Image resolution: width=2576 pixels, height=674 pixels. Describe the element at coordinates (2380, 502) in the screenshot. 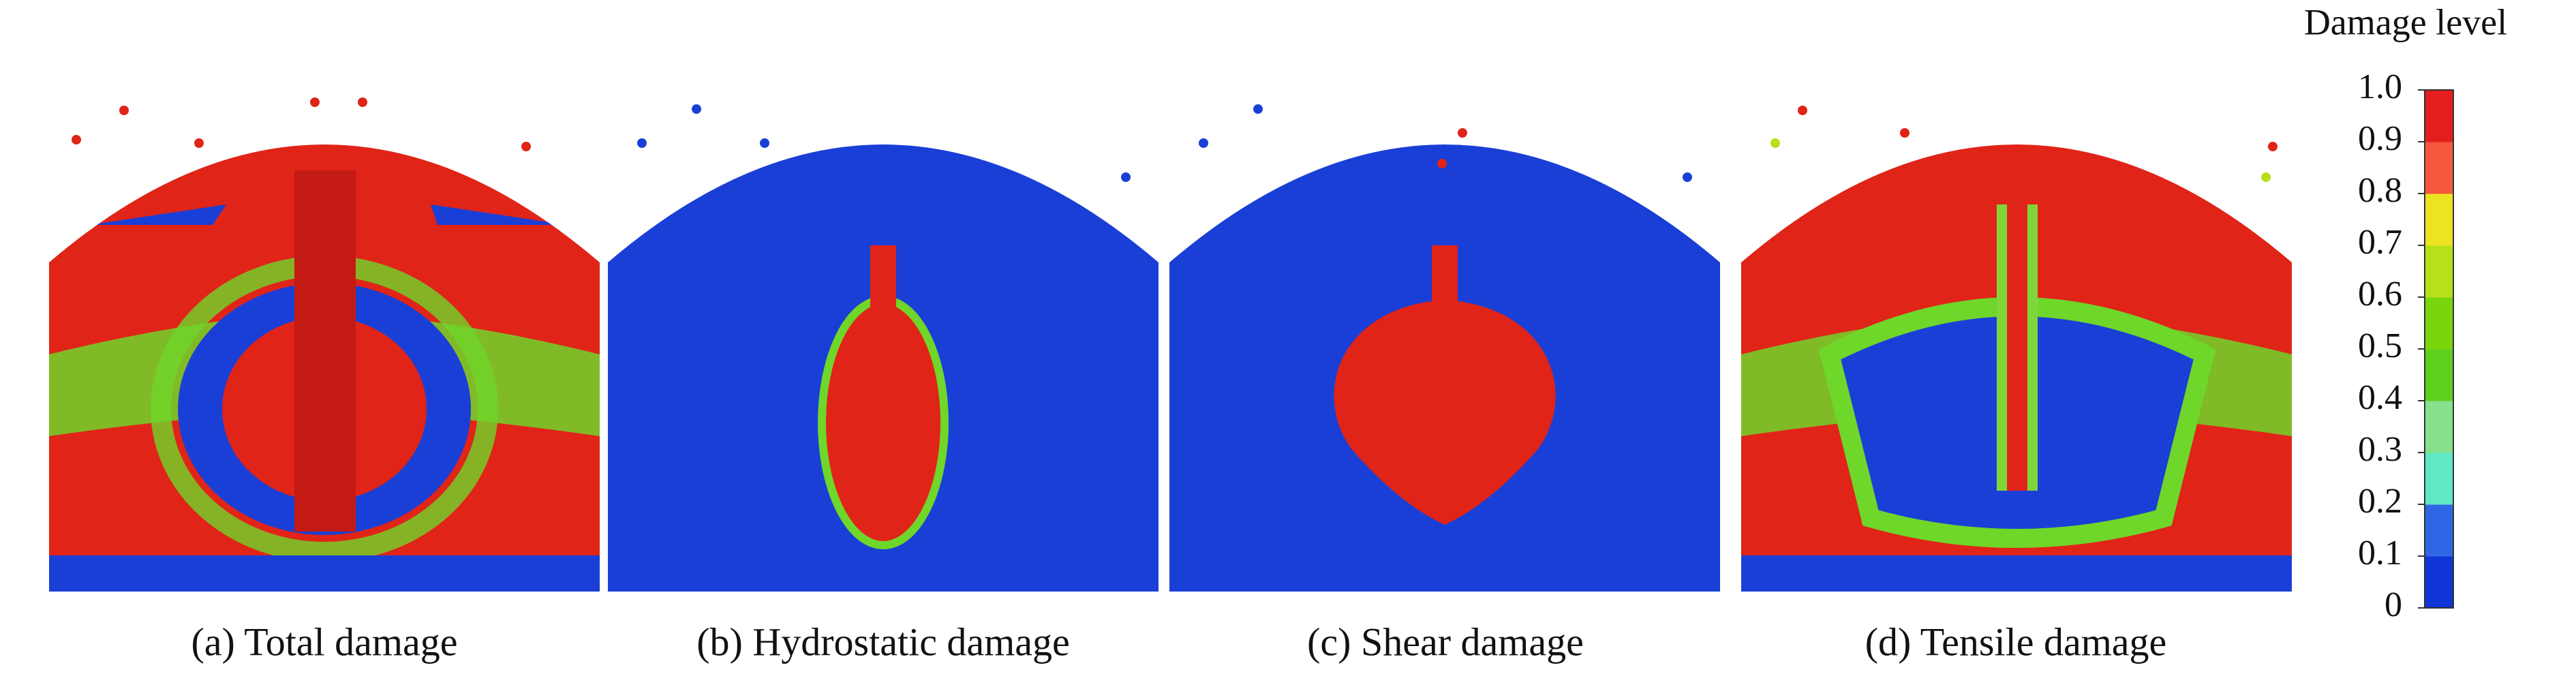

I see `colorbar-tick-label: 0.2` at that location.